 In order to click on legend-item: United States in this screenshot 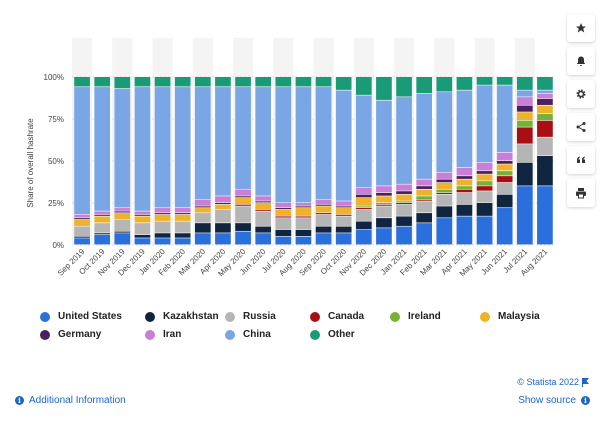, I will do `click(81, 316)`.